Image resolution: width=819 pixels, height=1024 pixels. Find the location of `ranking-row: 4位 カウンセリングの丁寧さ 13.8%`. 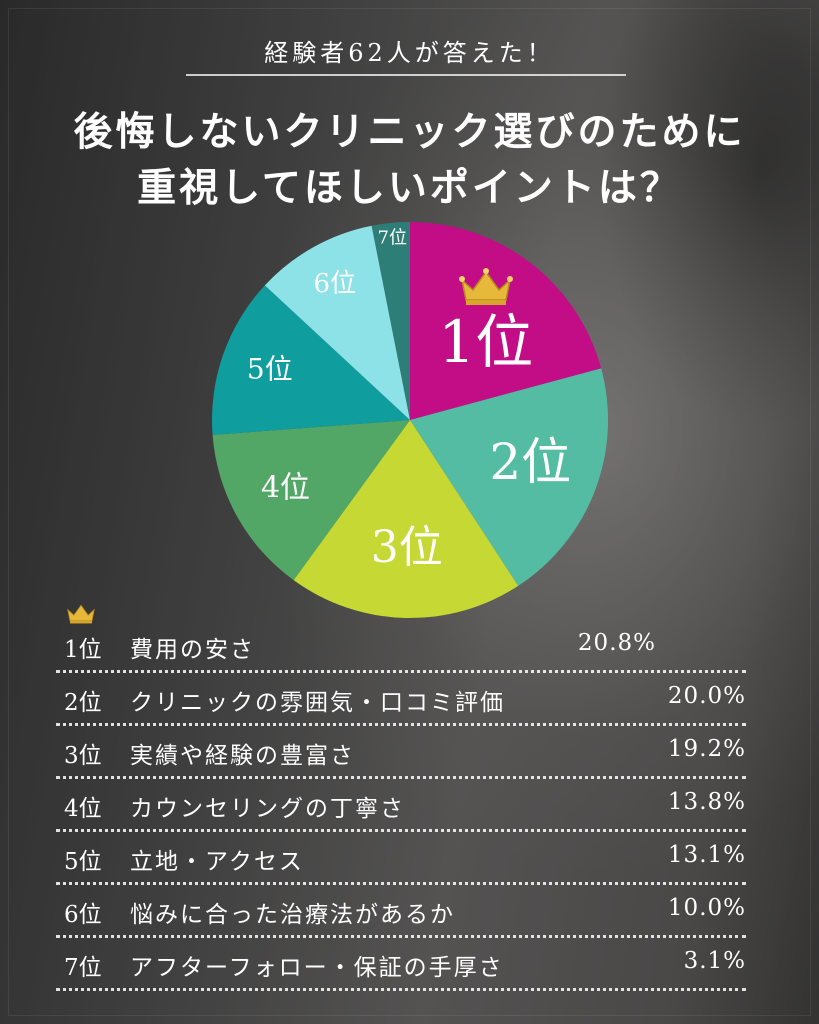

ranking-row: 4位 カウンセリングの丁寧さ 13.8% is located at coordinates (401, 805).